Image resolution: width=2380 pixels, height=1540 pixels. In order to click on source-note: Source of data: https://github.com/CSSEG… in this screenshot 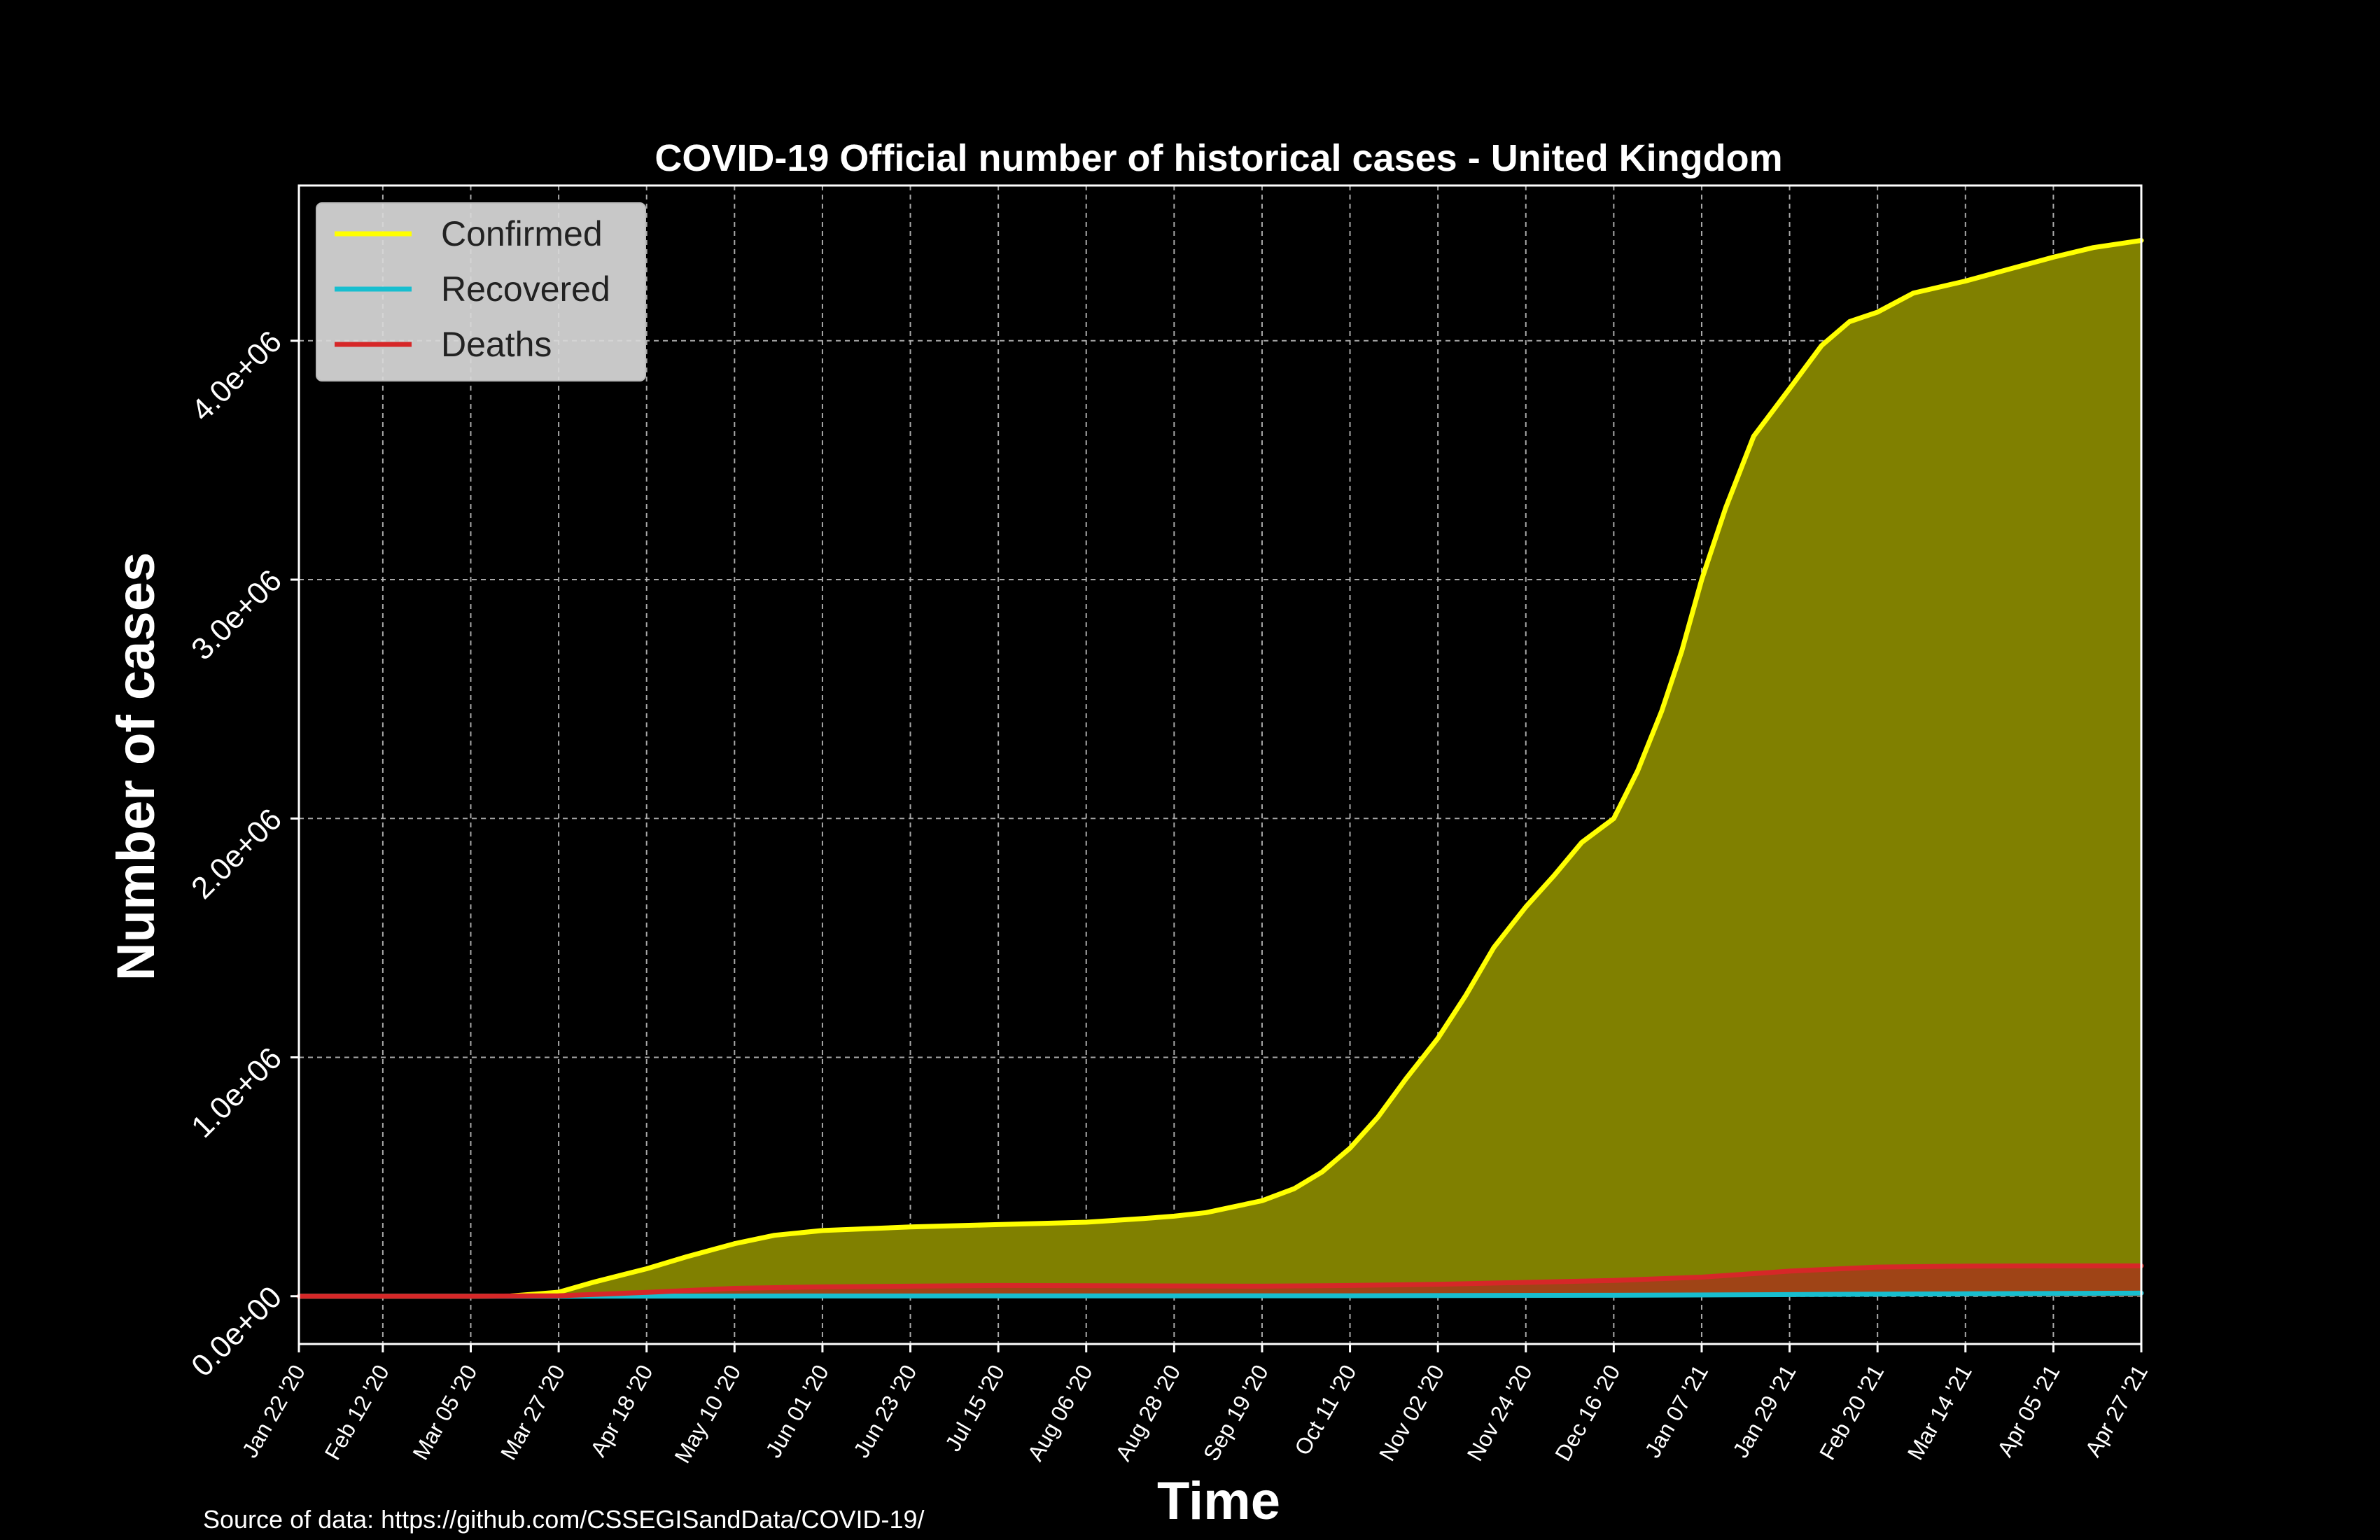, I will do `click(564, 1519)`.